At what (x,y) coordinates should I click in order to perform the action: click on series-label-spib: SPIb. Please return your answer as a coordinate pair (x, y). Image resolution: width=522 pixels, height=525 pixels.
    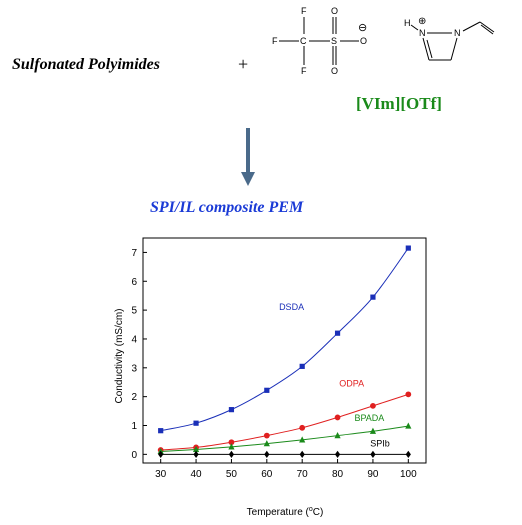
    Looking at the image, I should click on (380, 443).